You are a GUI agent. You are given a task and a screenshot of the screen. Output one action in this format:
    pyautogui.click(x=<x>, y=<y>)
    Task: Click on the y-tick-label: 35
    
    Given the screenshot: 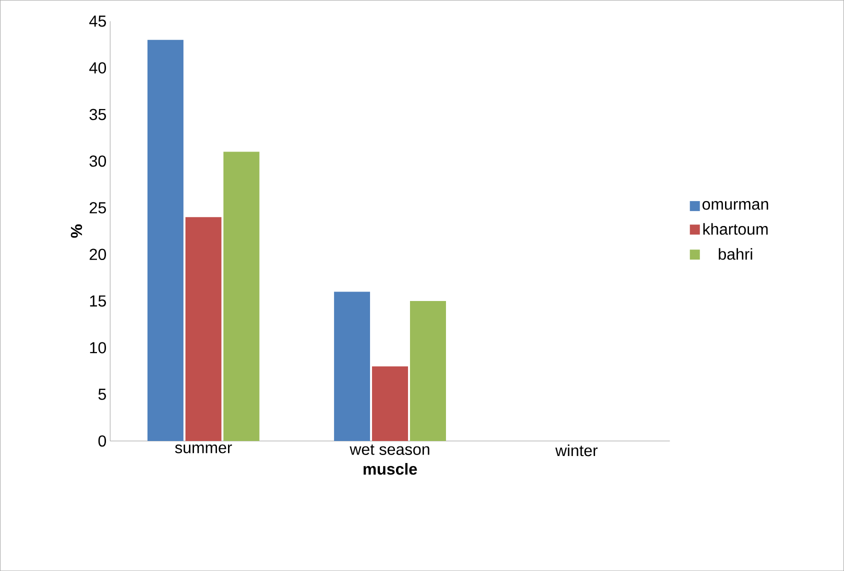 What is the action you would take?
    pyautogui.click(x=98, y=114)
    